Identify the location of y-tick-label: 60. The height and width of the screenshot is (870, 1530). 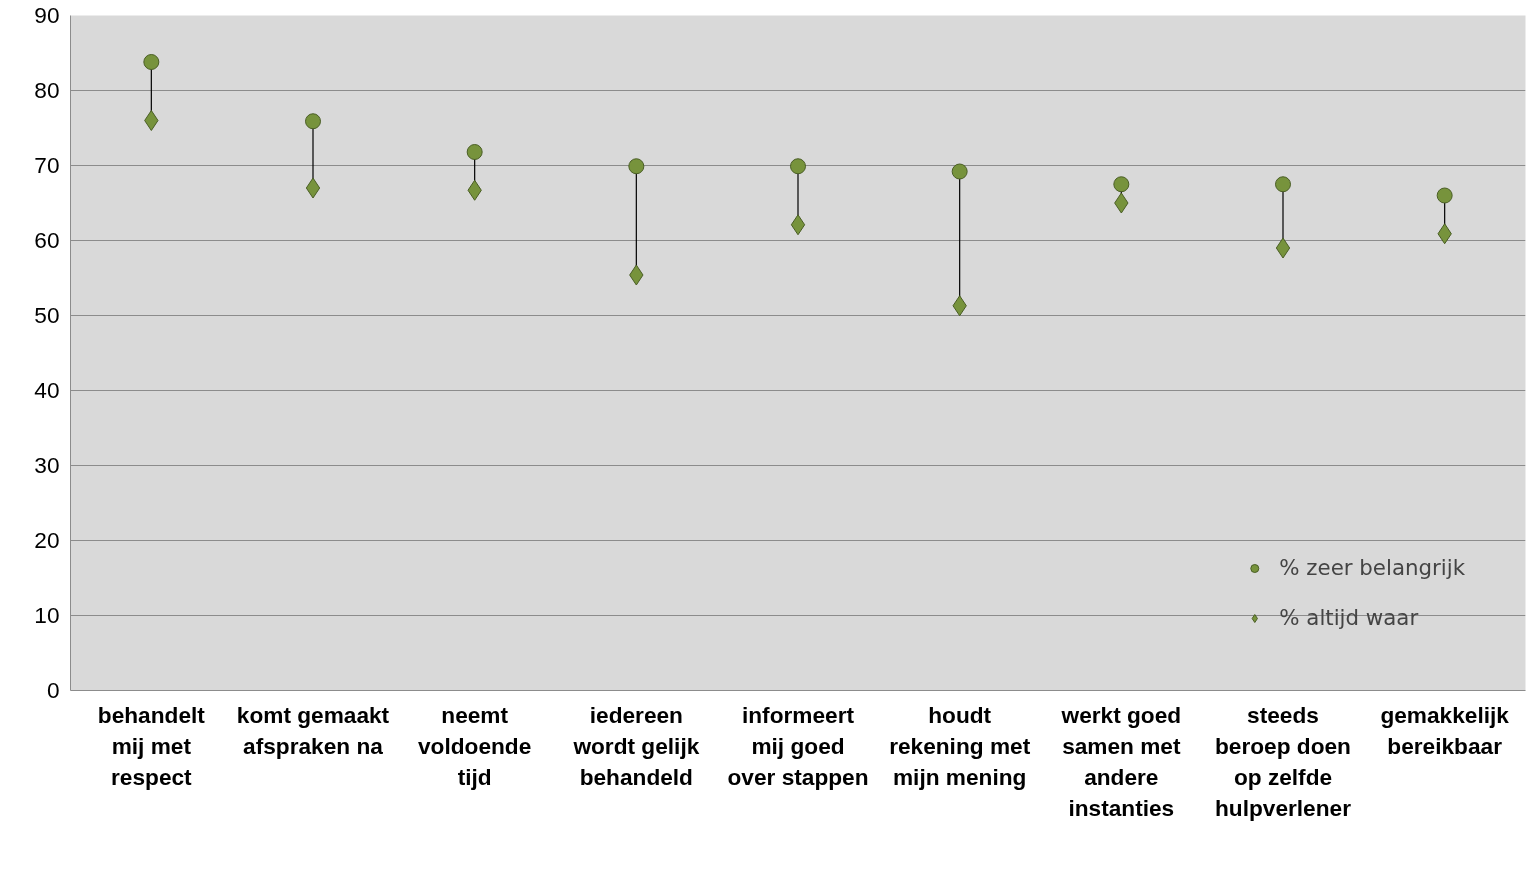
(47, 240).